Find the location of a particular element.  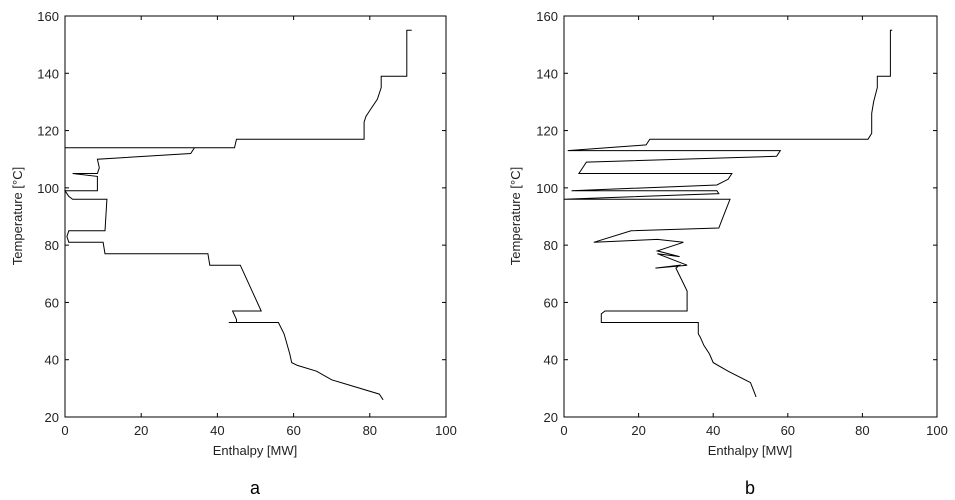

x-axis-label-b: Enthalpy [MW] is located at coordinates (750, 450).